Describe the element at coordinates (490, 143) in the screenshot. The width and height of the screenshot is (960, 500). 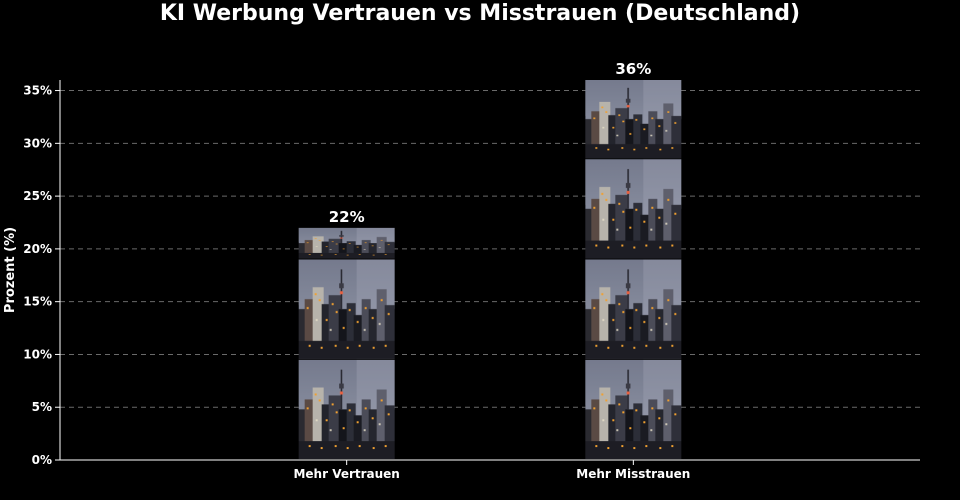
I see `data-labels: 22% 36%` at that location.